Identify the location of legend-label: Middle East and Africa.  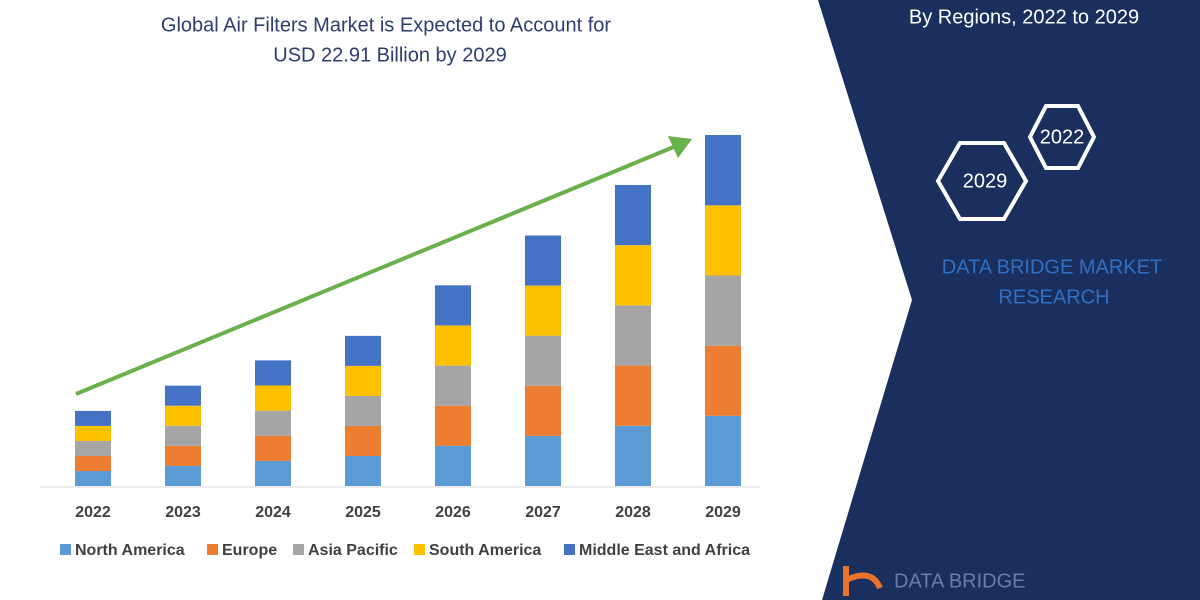
(664, 550).